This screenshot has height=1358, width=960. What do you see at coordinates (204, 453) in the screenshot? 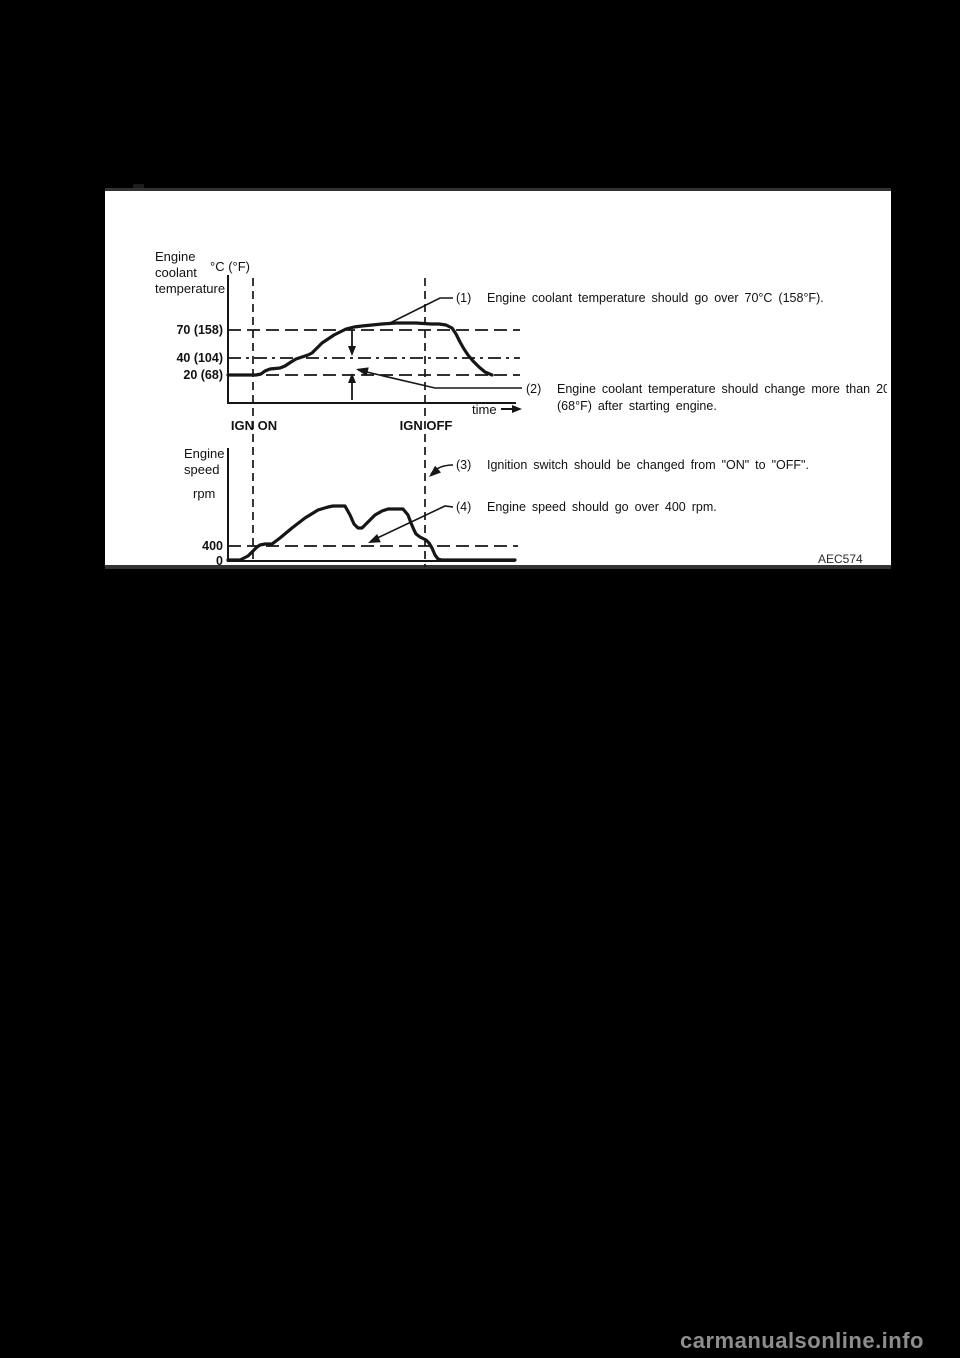
I see `speed-axis-title-line1: Engine` at bounding box center [204, 453].